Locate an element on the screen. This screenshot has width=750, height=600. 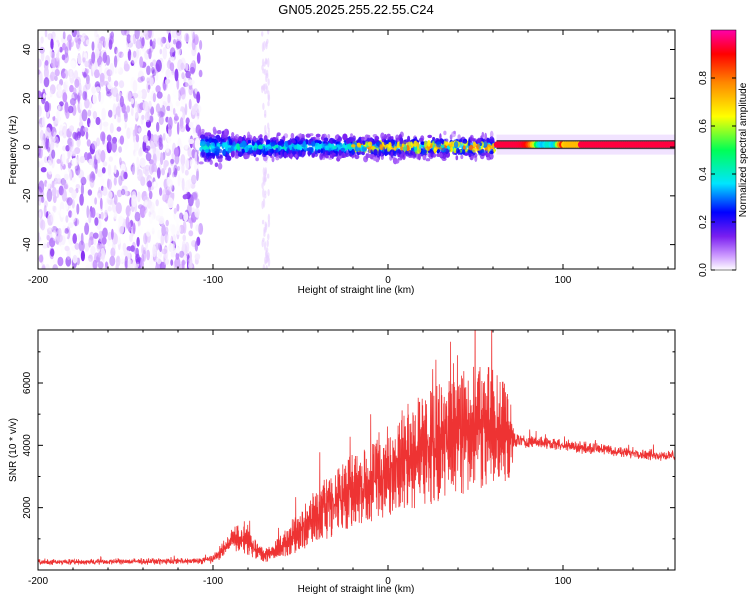
snr-x-axis-label: Height of straight line (km) is located at coordinates (356, 589).